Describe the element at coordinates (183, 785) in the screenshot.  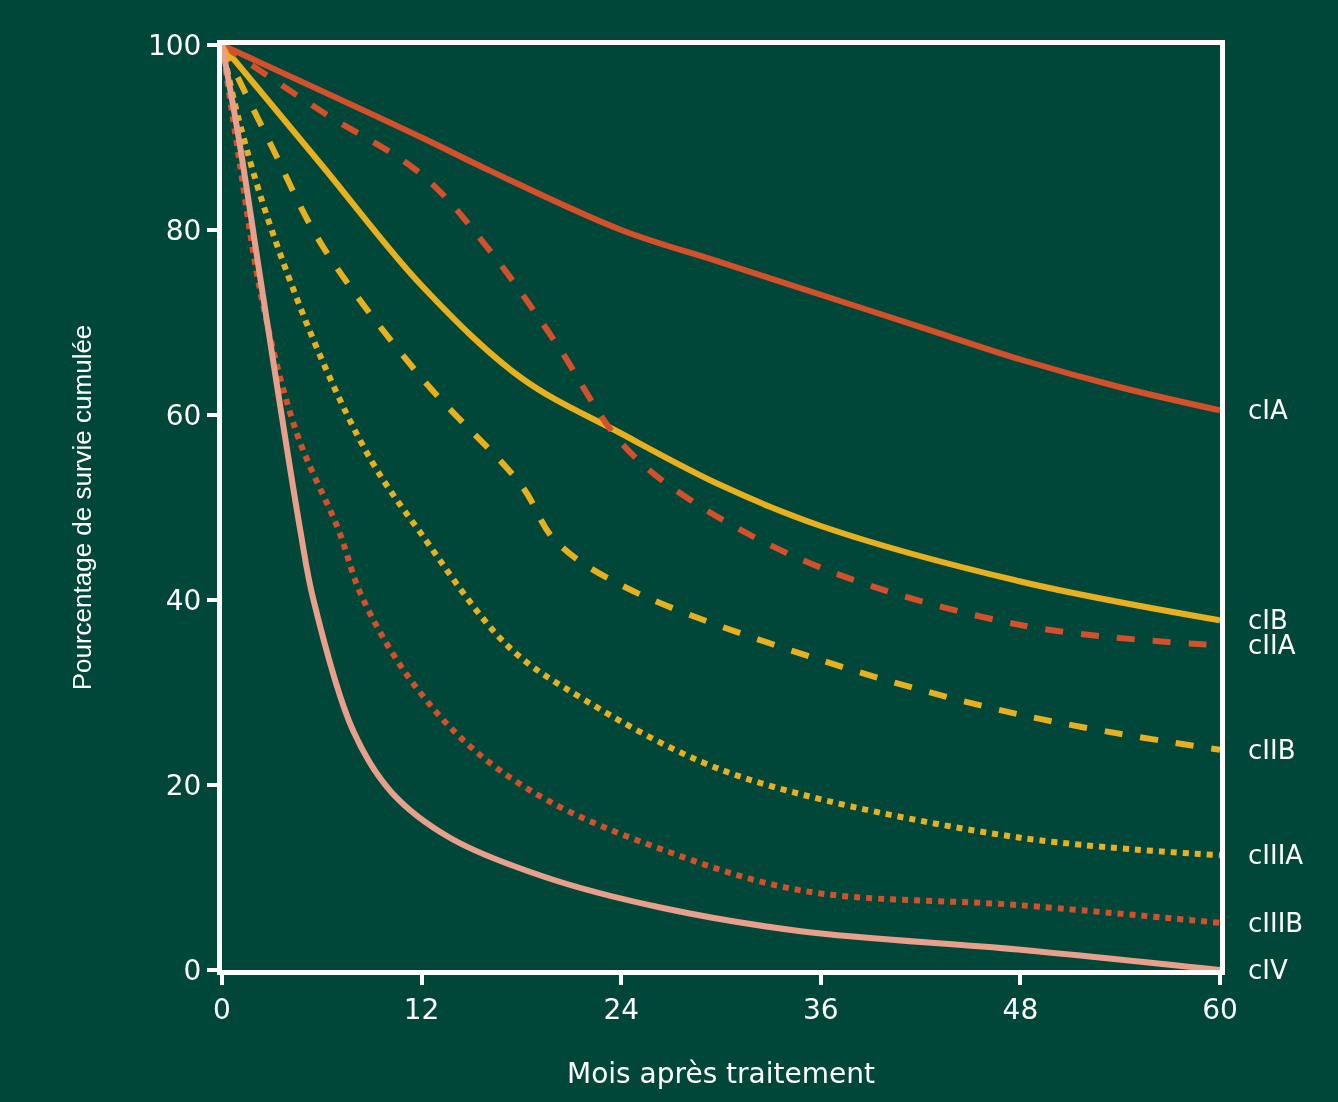
I see `y-tick-label: 20` at that location.